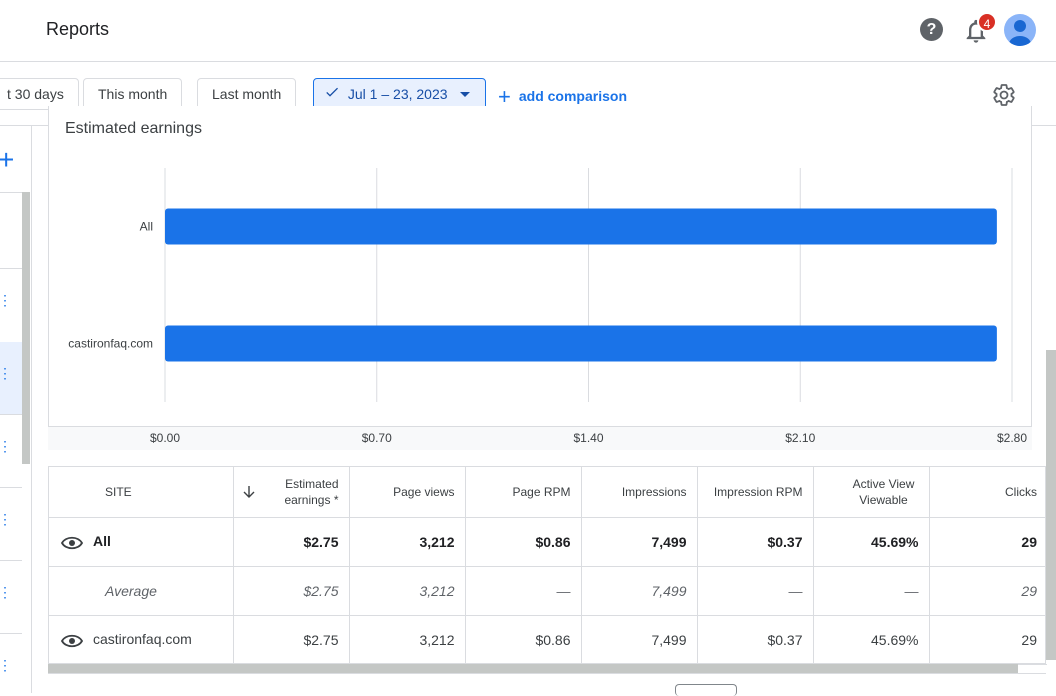 Image resolution: width=1056 pixels, height=696 pixels. I want to click on sort-down-arrow-icon, so click(249, 494).